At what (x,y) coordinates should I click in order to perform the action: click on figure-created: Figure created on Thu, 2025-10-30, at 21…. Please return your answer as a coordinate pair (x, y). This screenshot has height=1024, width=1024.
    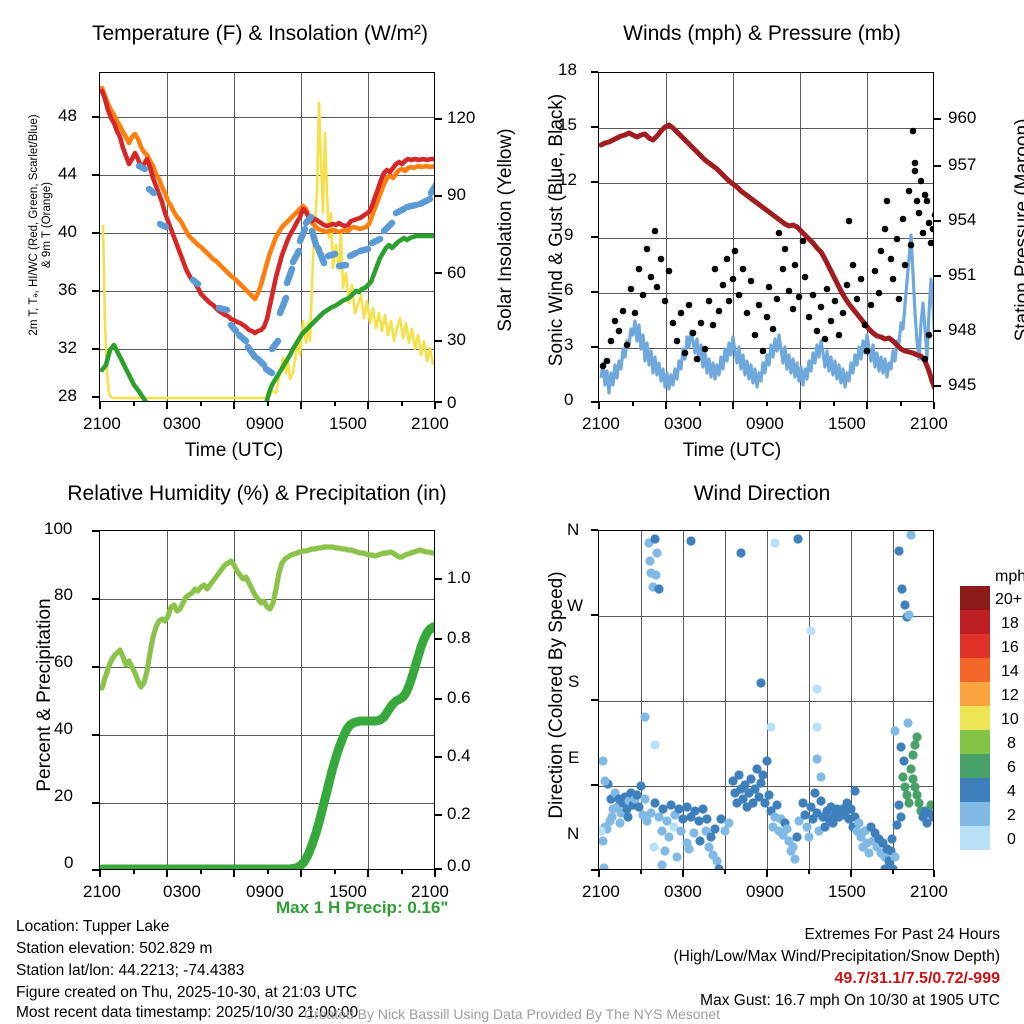
    Looking at the image, I should click on (186, 992).